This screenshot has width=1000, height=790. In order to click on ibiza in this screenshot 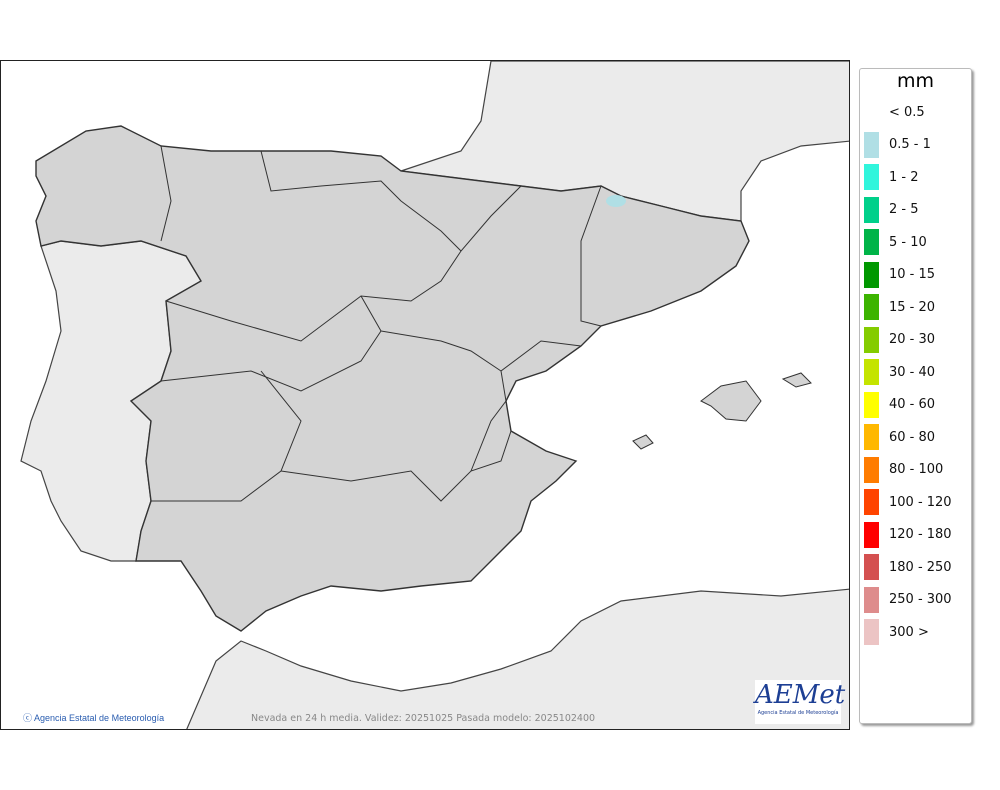, I will do `click(643, 442)`.